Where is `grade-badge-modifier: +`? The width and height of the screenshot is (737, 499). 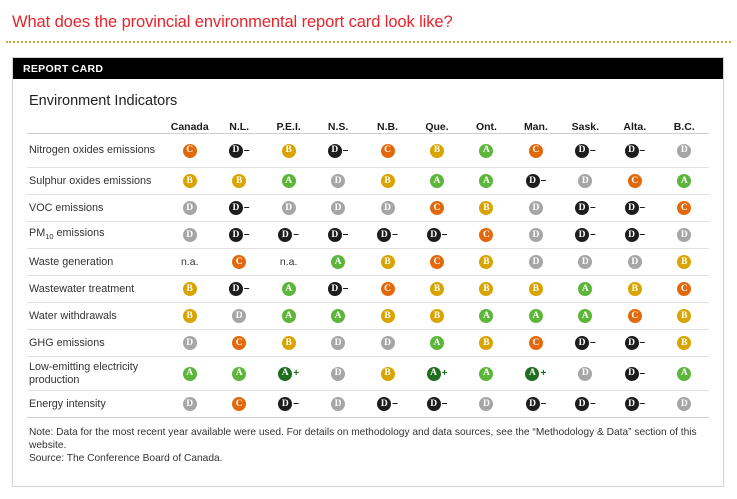
grade-badge-modifier: + is located at coordinates (296, 373).